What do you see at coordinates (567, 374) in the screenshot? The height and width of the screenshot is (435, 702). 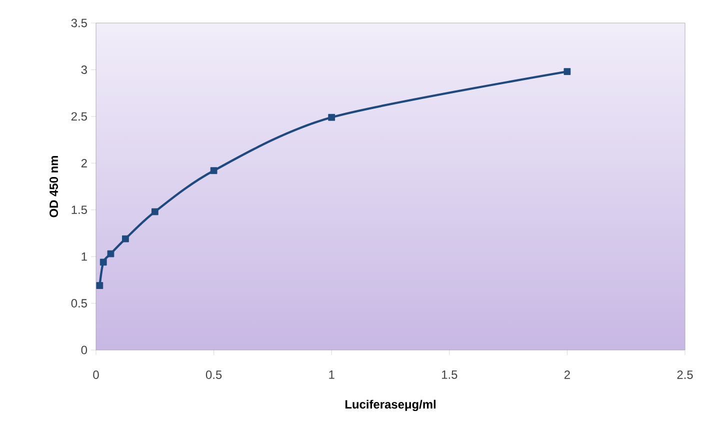 I see `x-tick-label: 2` at bounding box center [567, 374].